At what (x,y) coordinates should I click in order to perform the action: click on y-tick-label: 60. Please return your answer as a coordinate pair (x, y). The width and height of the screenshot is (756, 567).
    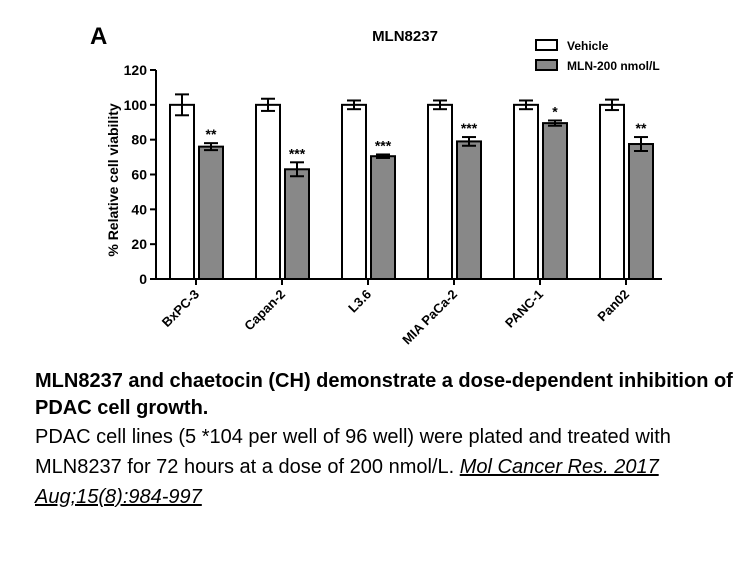
    Looking at the image, I should click on (139, 175).